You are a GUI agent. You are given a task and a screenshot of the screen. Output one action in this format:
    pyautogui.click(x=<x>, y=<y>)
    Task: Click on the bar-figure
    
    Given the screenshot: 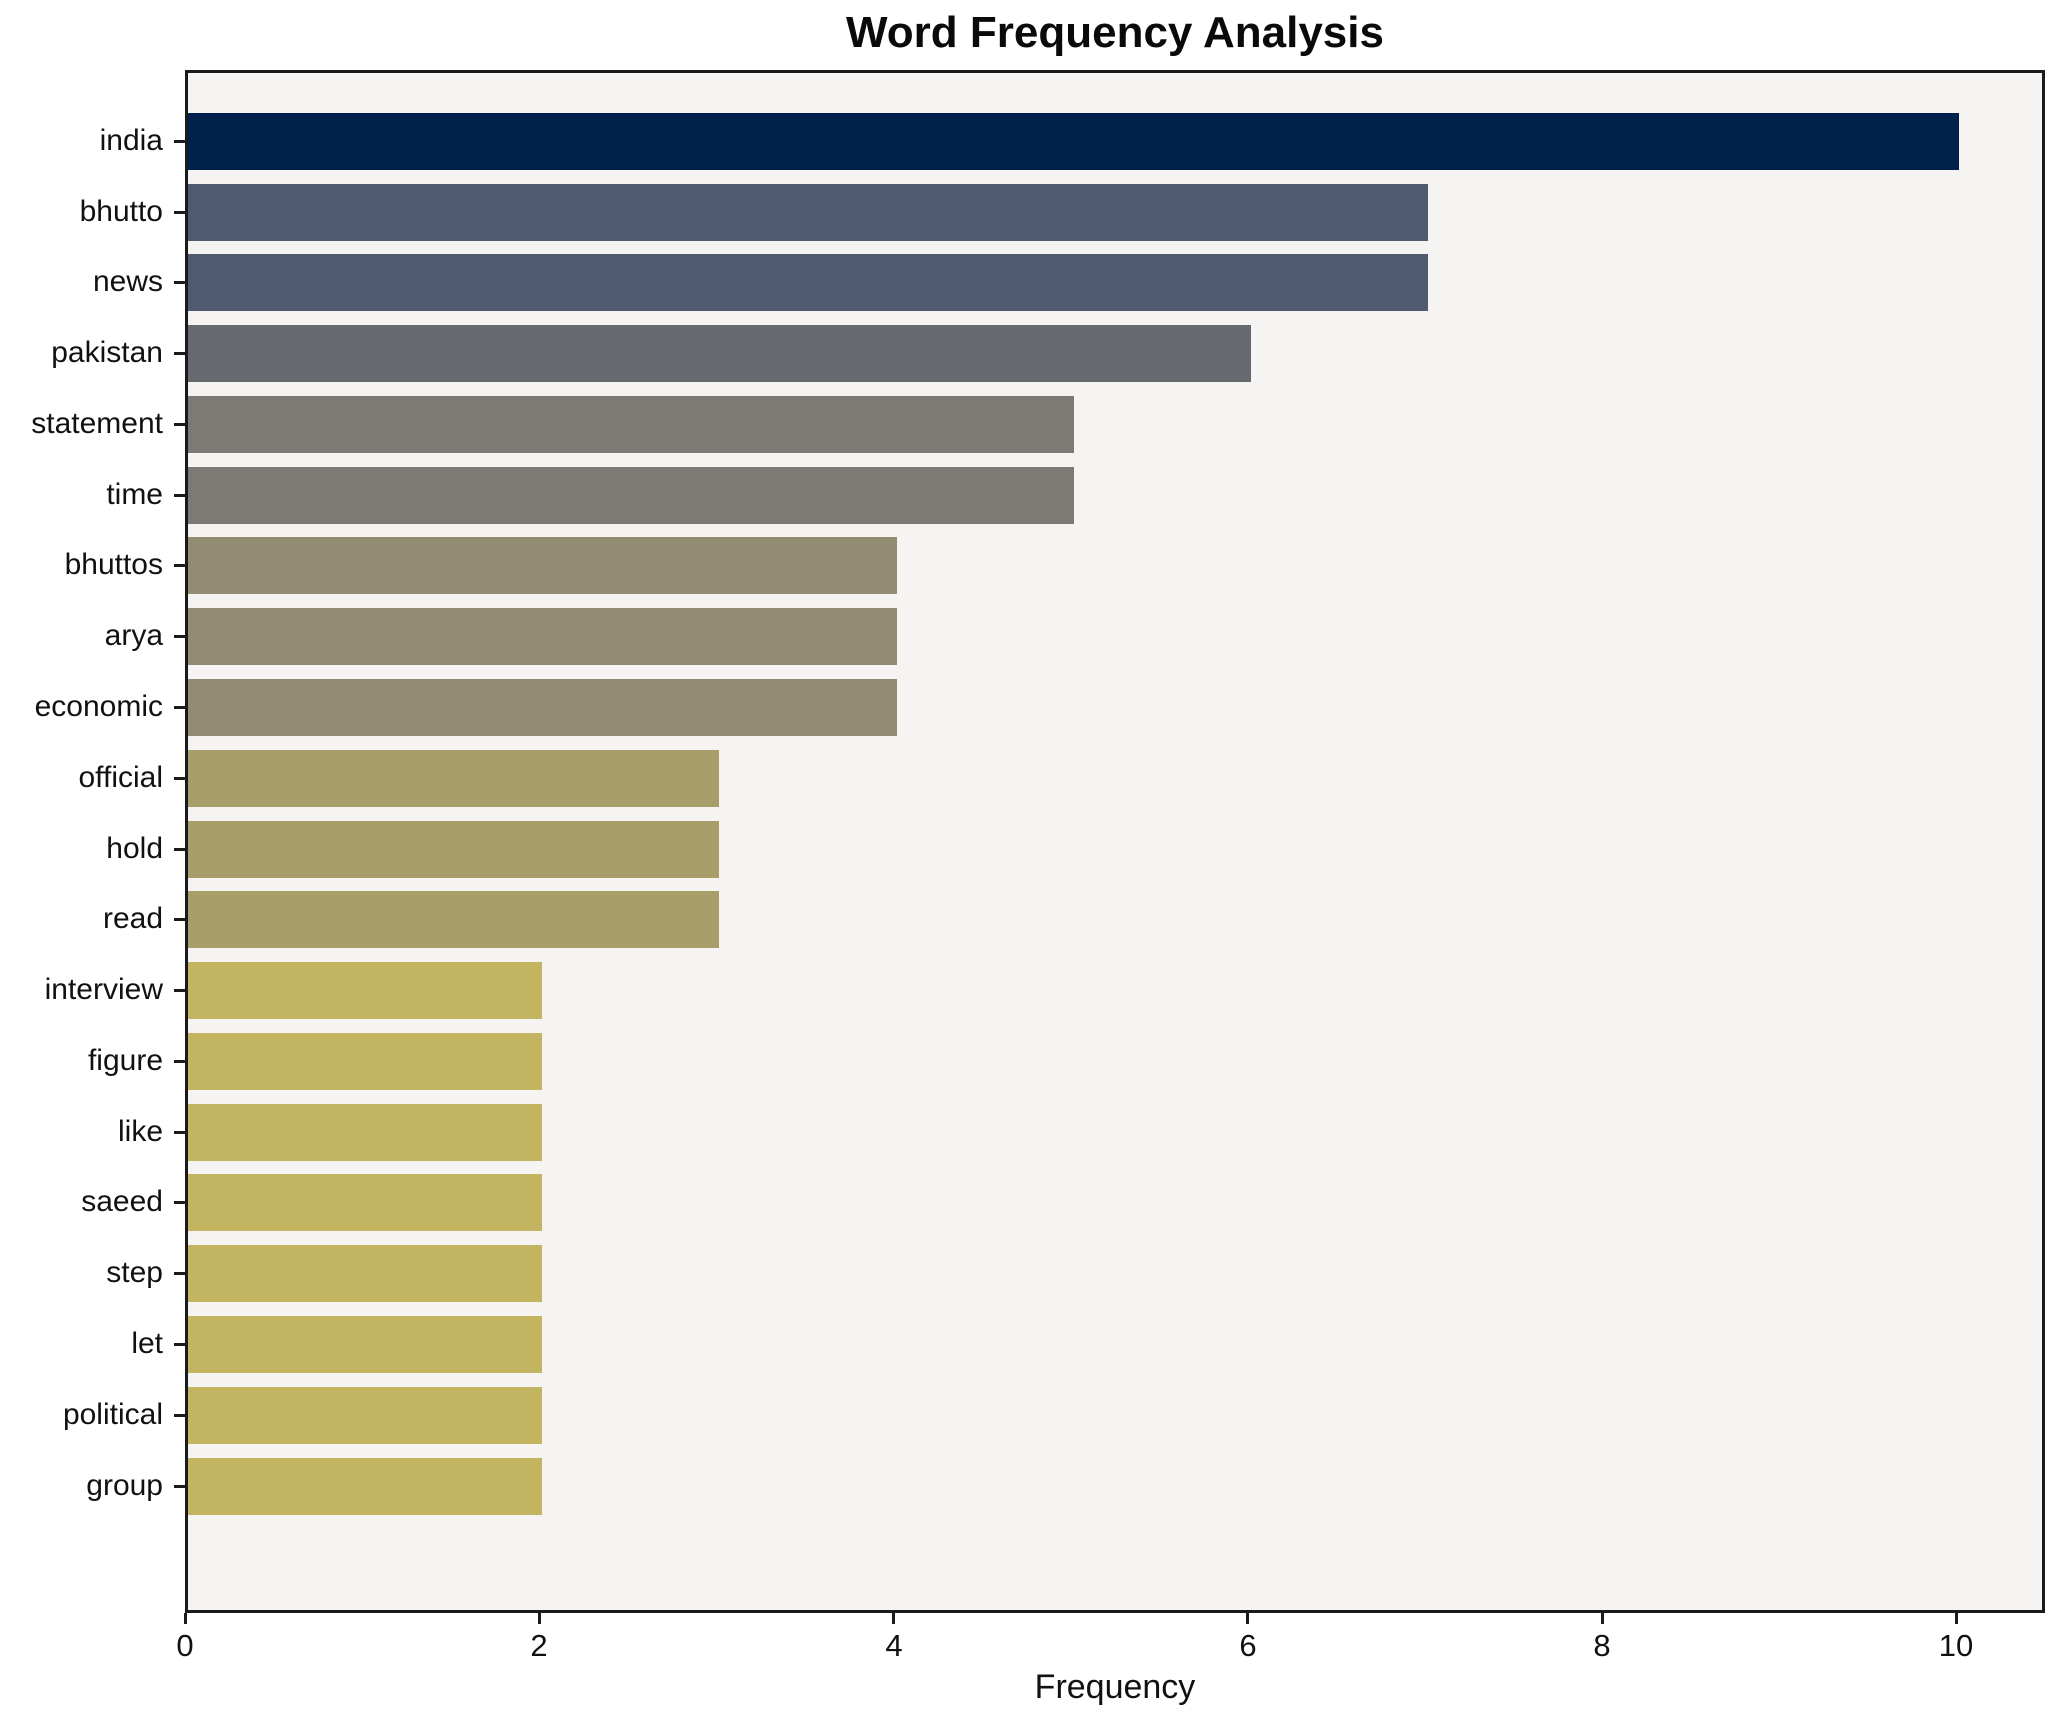 What is the action you would take?
    pyautogui.click(x=365, y=1061)
    